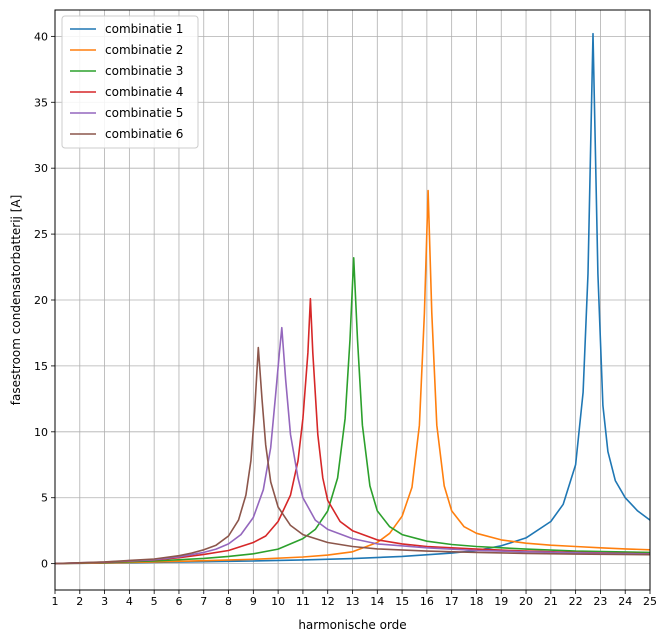 The width and height of the screenshot is (668, 641). I want to click on x-tick-label: 19, so click(501, 601).